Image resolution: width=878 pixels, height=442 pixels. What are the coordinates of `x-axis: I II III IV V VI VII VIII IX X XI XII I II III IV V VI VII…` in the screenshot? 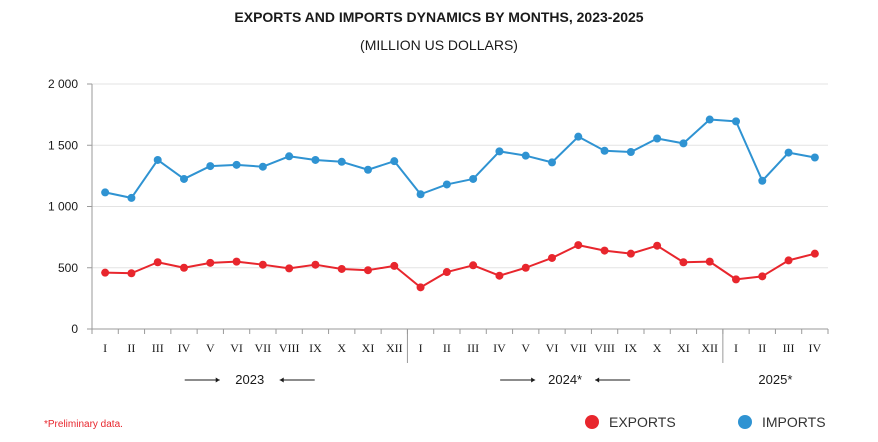 It's located at (460, 357).